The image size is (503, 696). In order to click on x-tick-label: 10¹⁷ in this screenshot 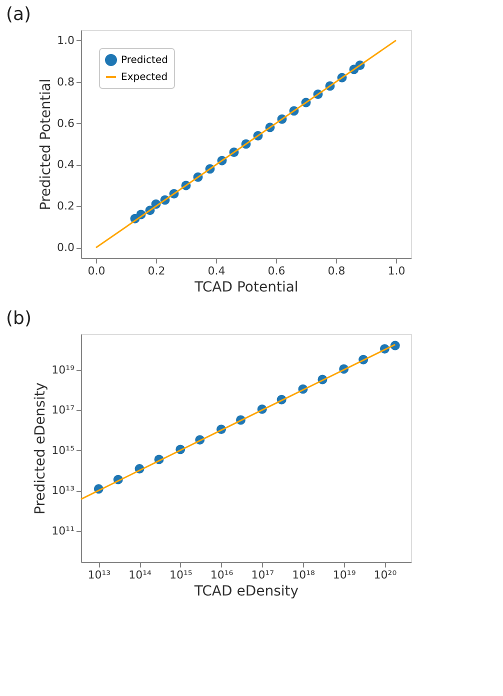, I will do `click(262, 575)`.